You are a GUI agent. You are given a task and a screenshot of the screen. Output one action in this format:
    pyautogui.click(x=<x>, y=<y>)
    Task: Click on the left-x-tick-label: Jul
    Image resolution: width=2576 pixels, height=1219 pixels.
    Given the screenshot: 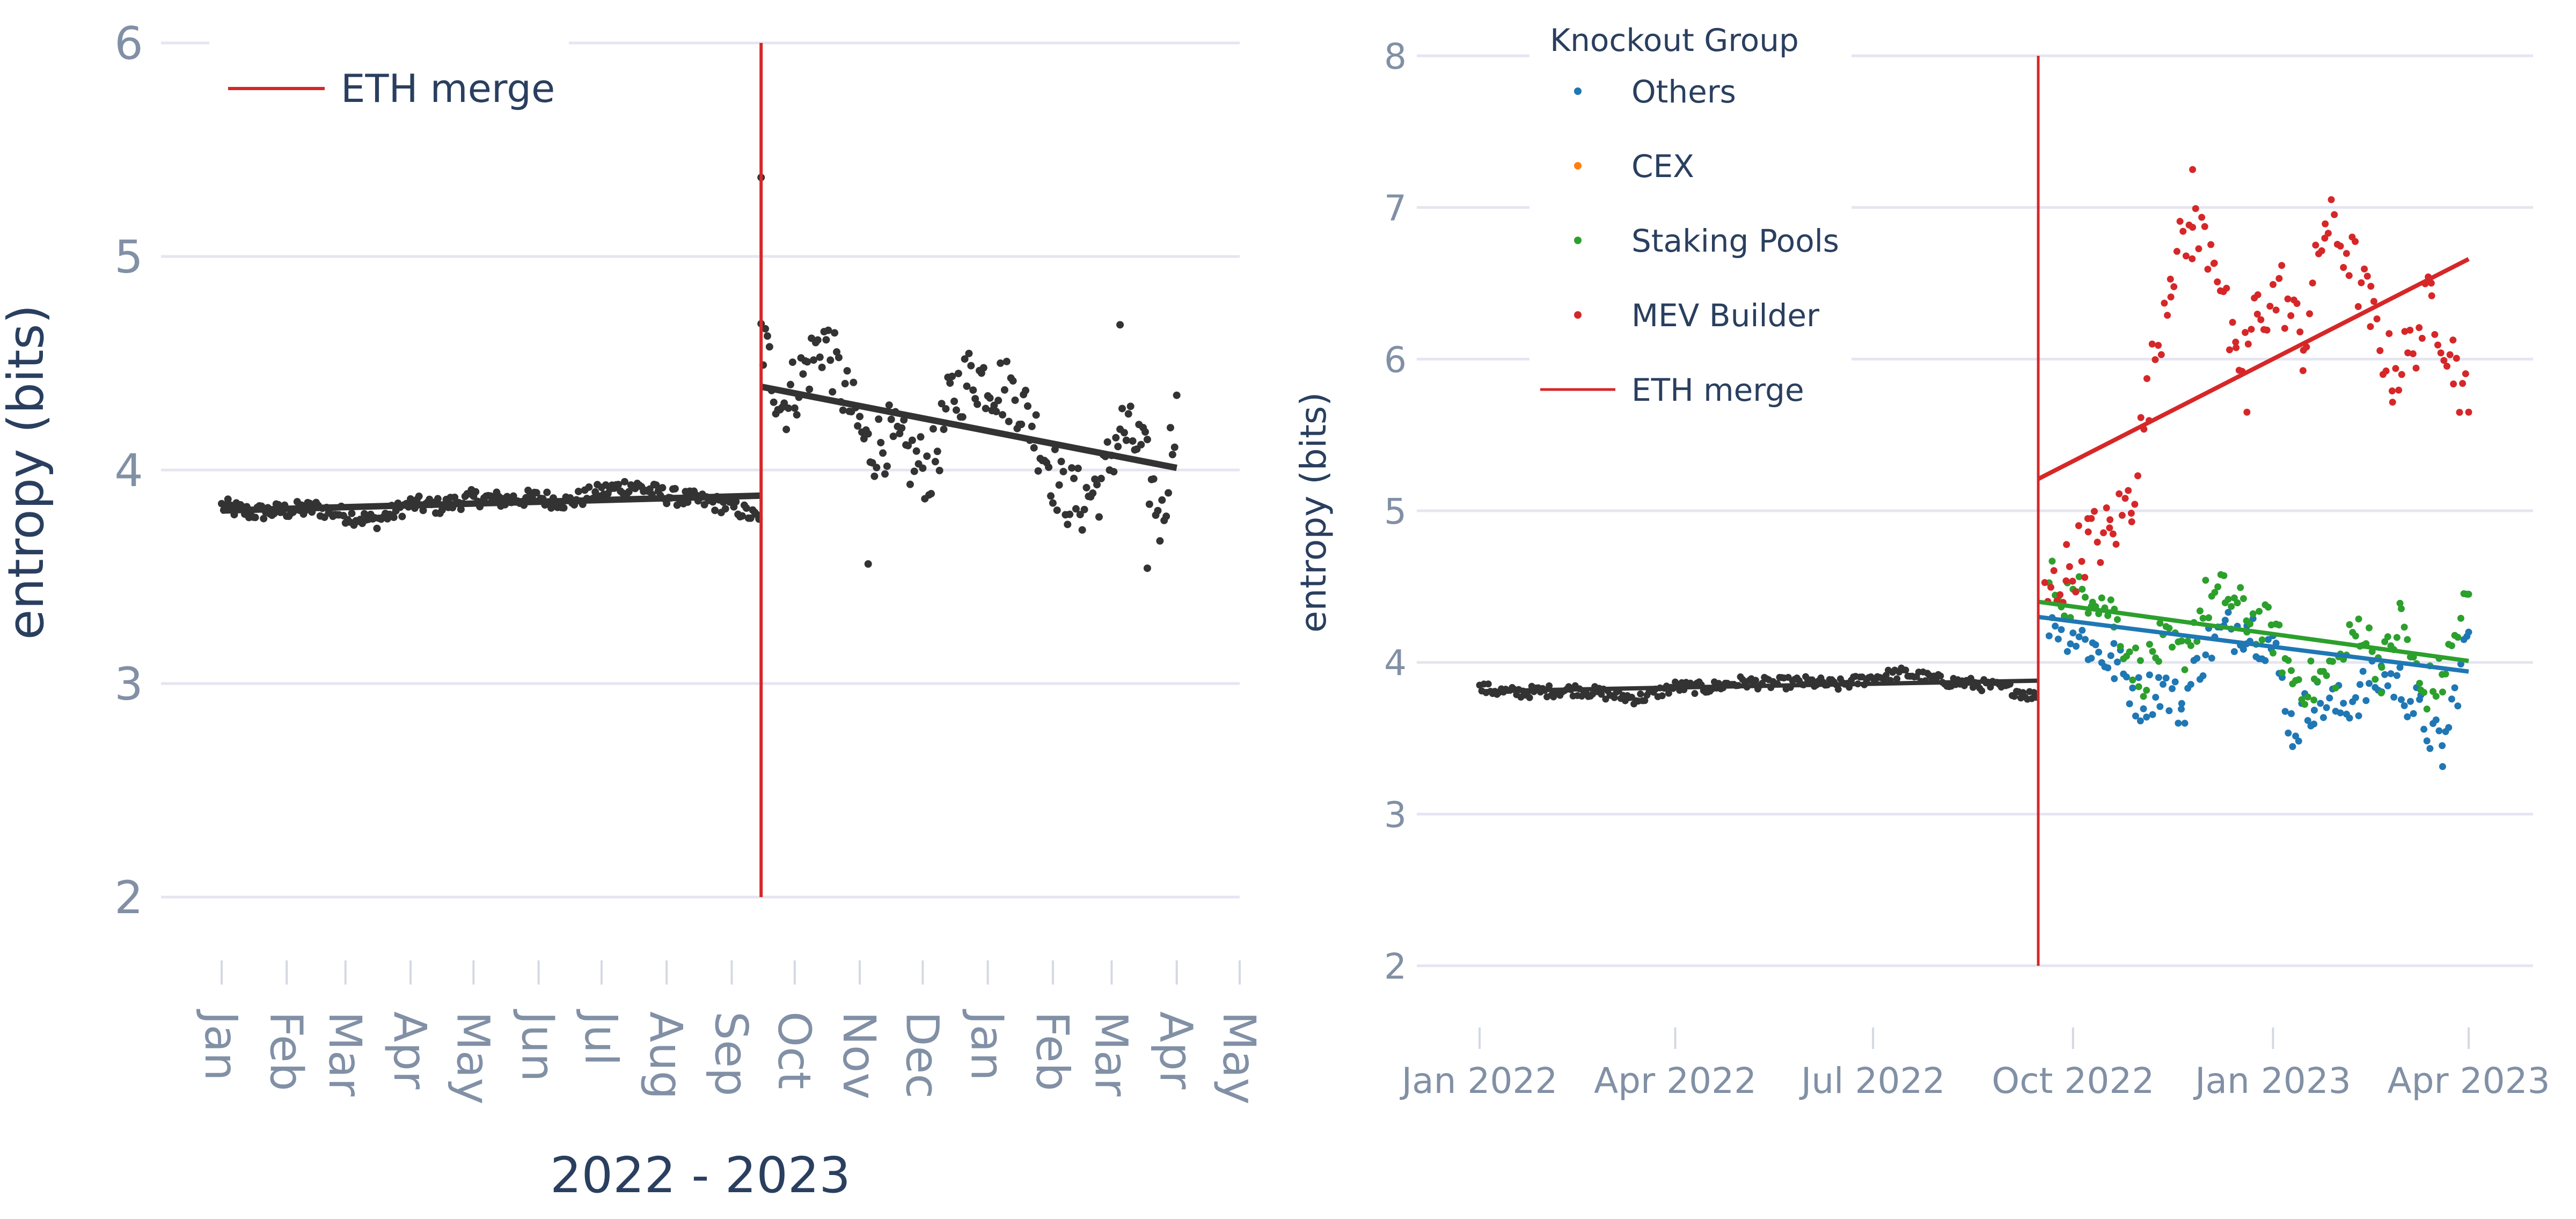 What is the action you would take?
    pyautogui.click(x=601, y=1038)
    